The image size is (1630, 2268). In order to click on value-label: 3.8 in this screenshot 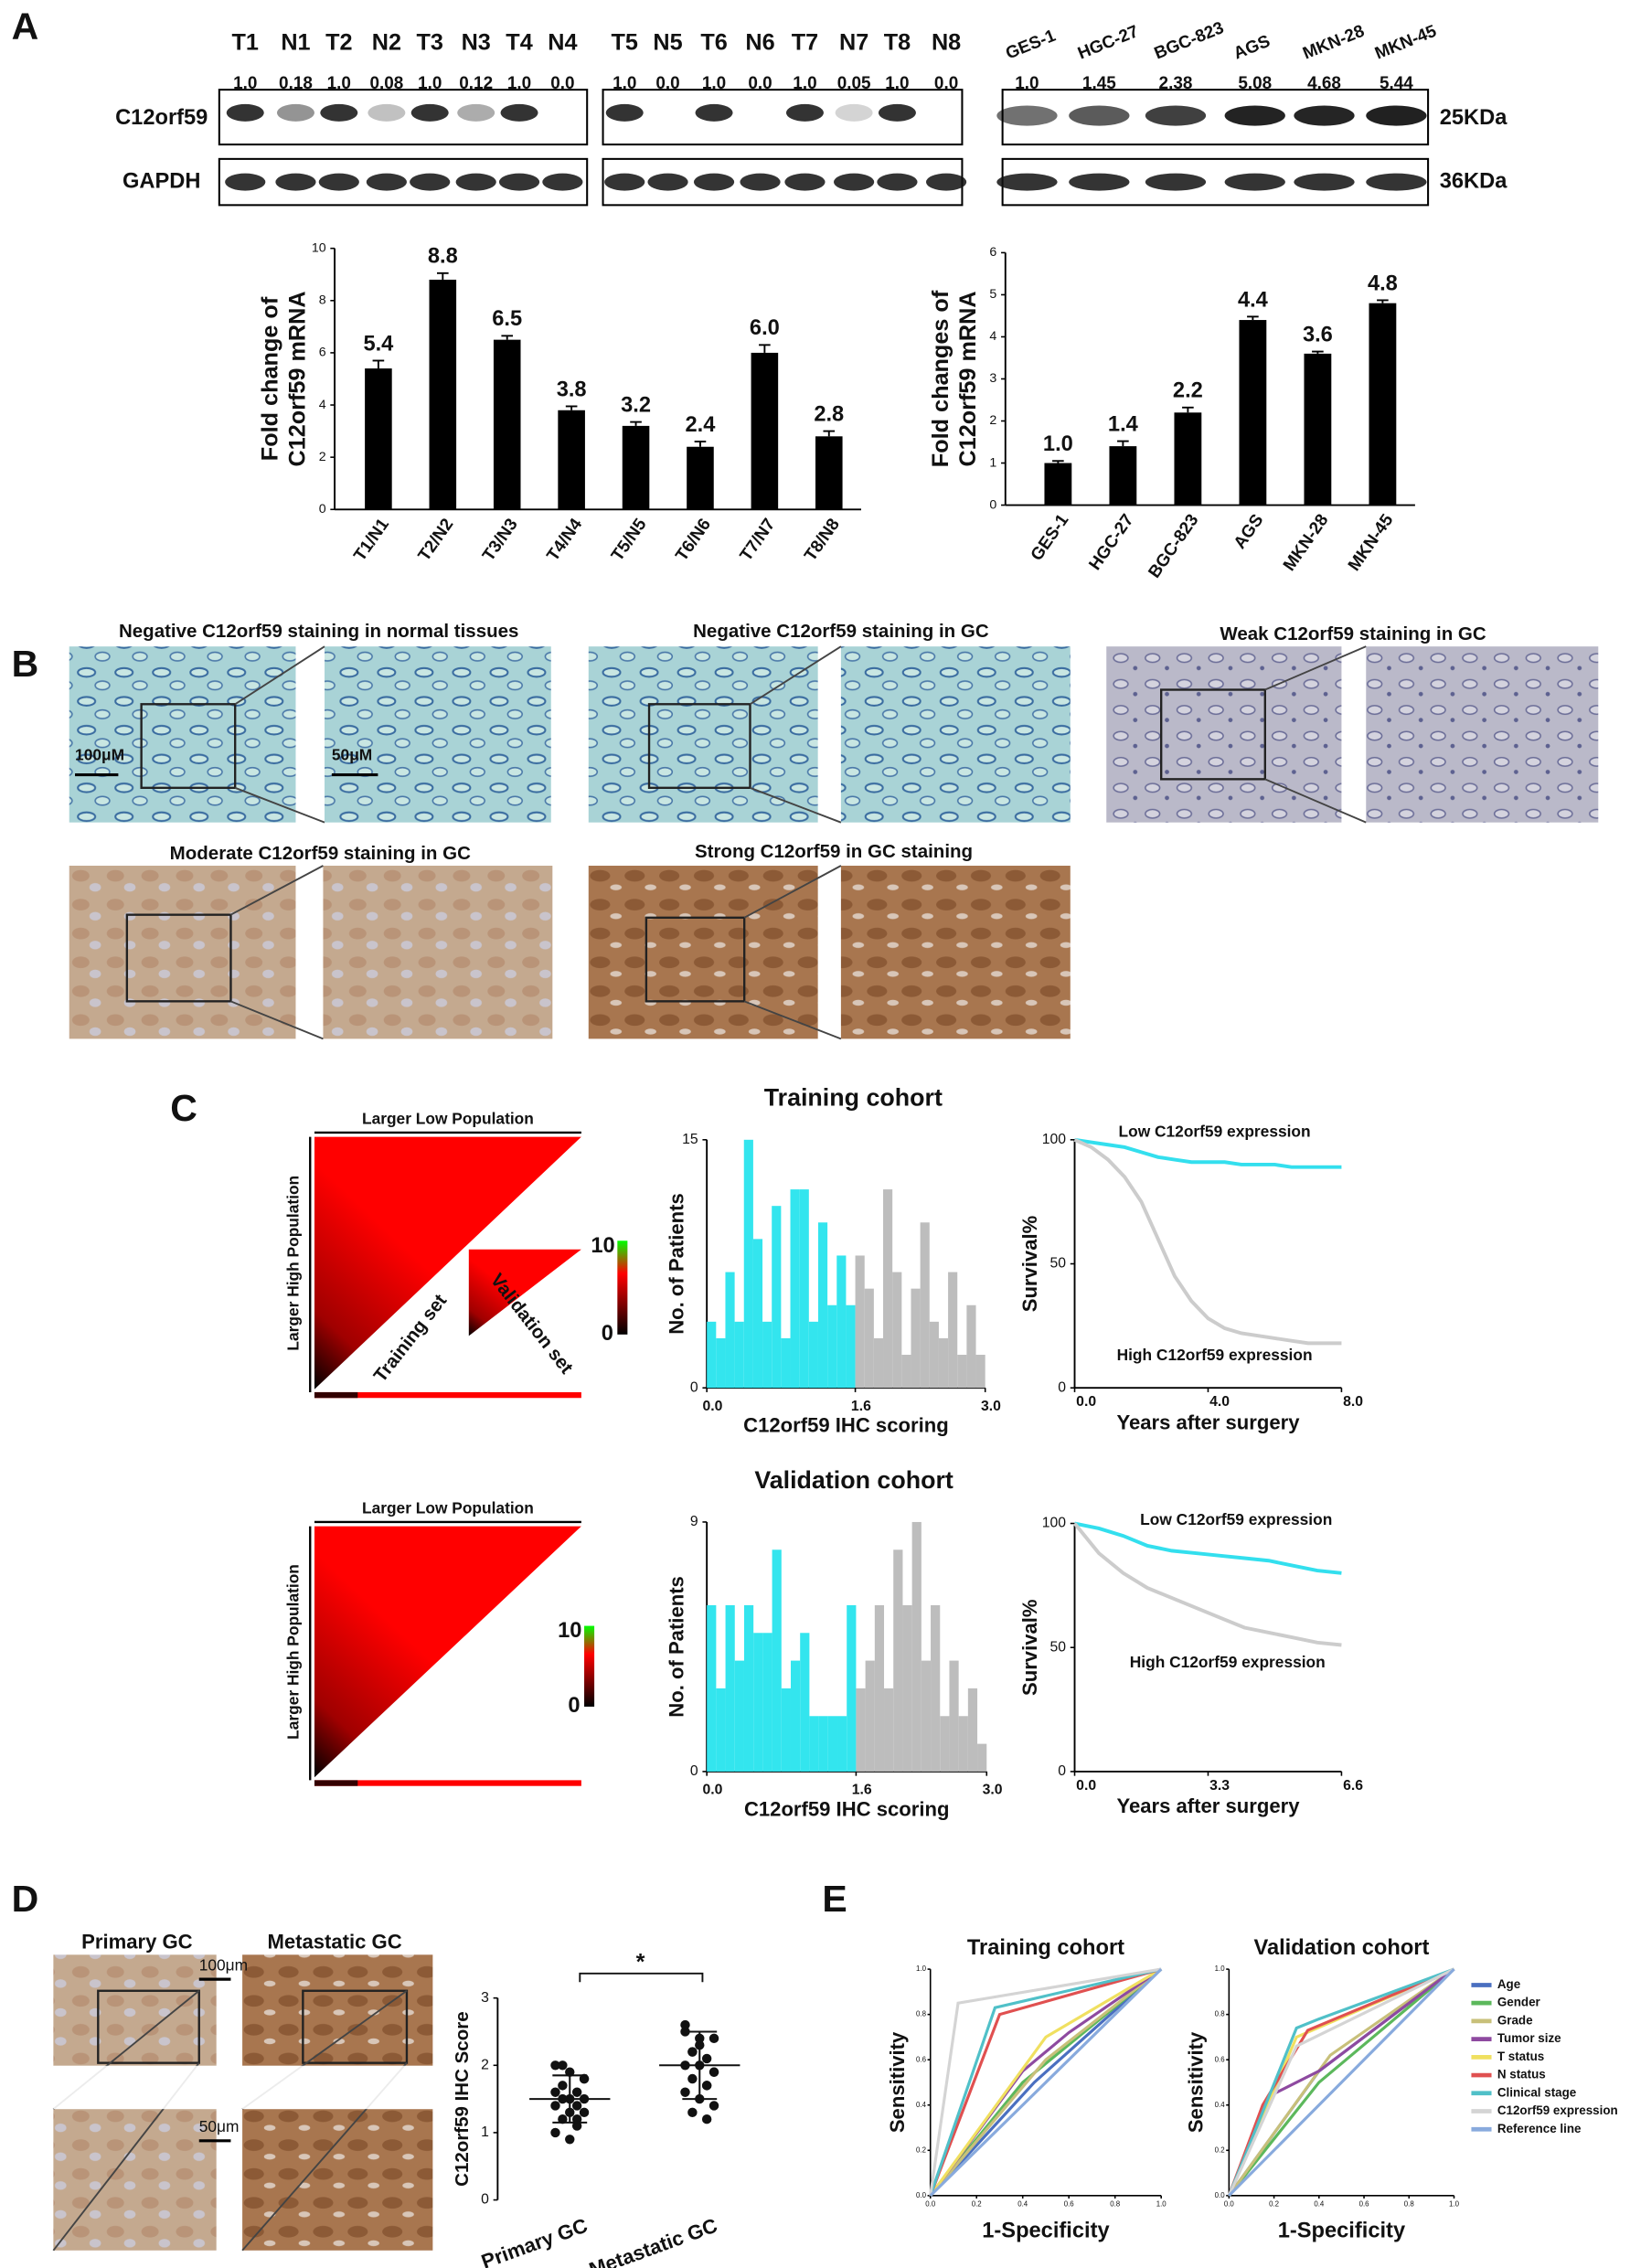, I will do `click(572, 389)`.